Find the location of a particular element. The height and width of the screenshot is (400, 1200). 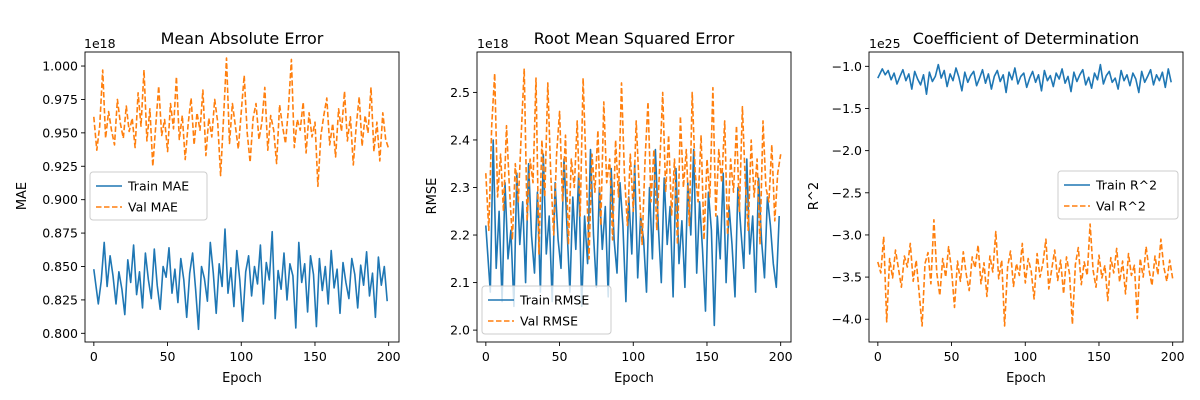

chart-title: Root Mean Squared Error is located at coordinates (634, 38).